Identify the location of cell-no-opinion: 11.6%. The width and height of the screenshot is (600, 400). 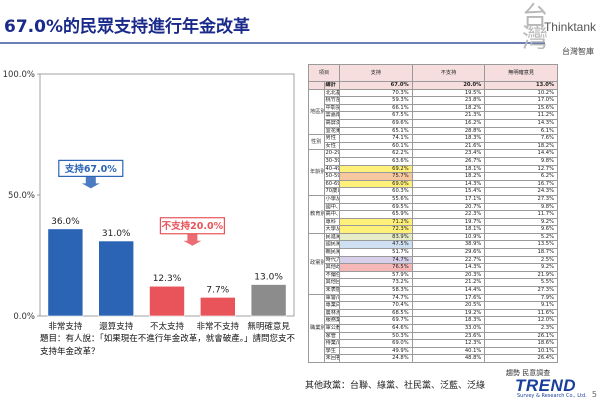
(521, 313).